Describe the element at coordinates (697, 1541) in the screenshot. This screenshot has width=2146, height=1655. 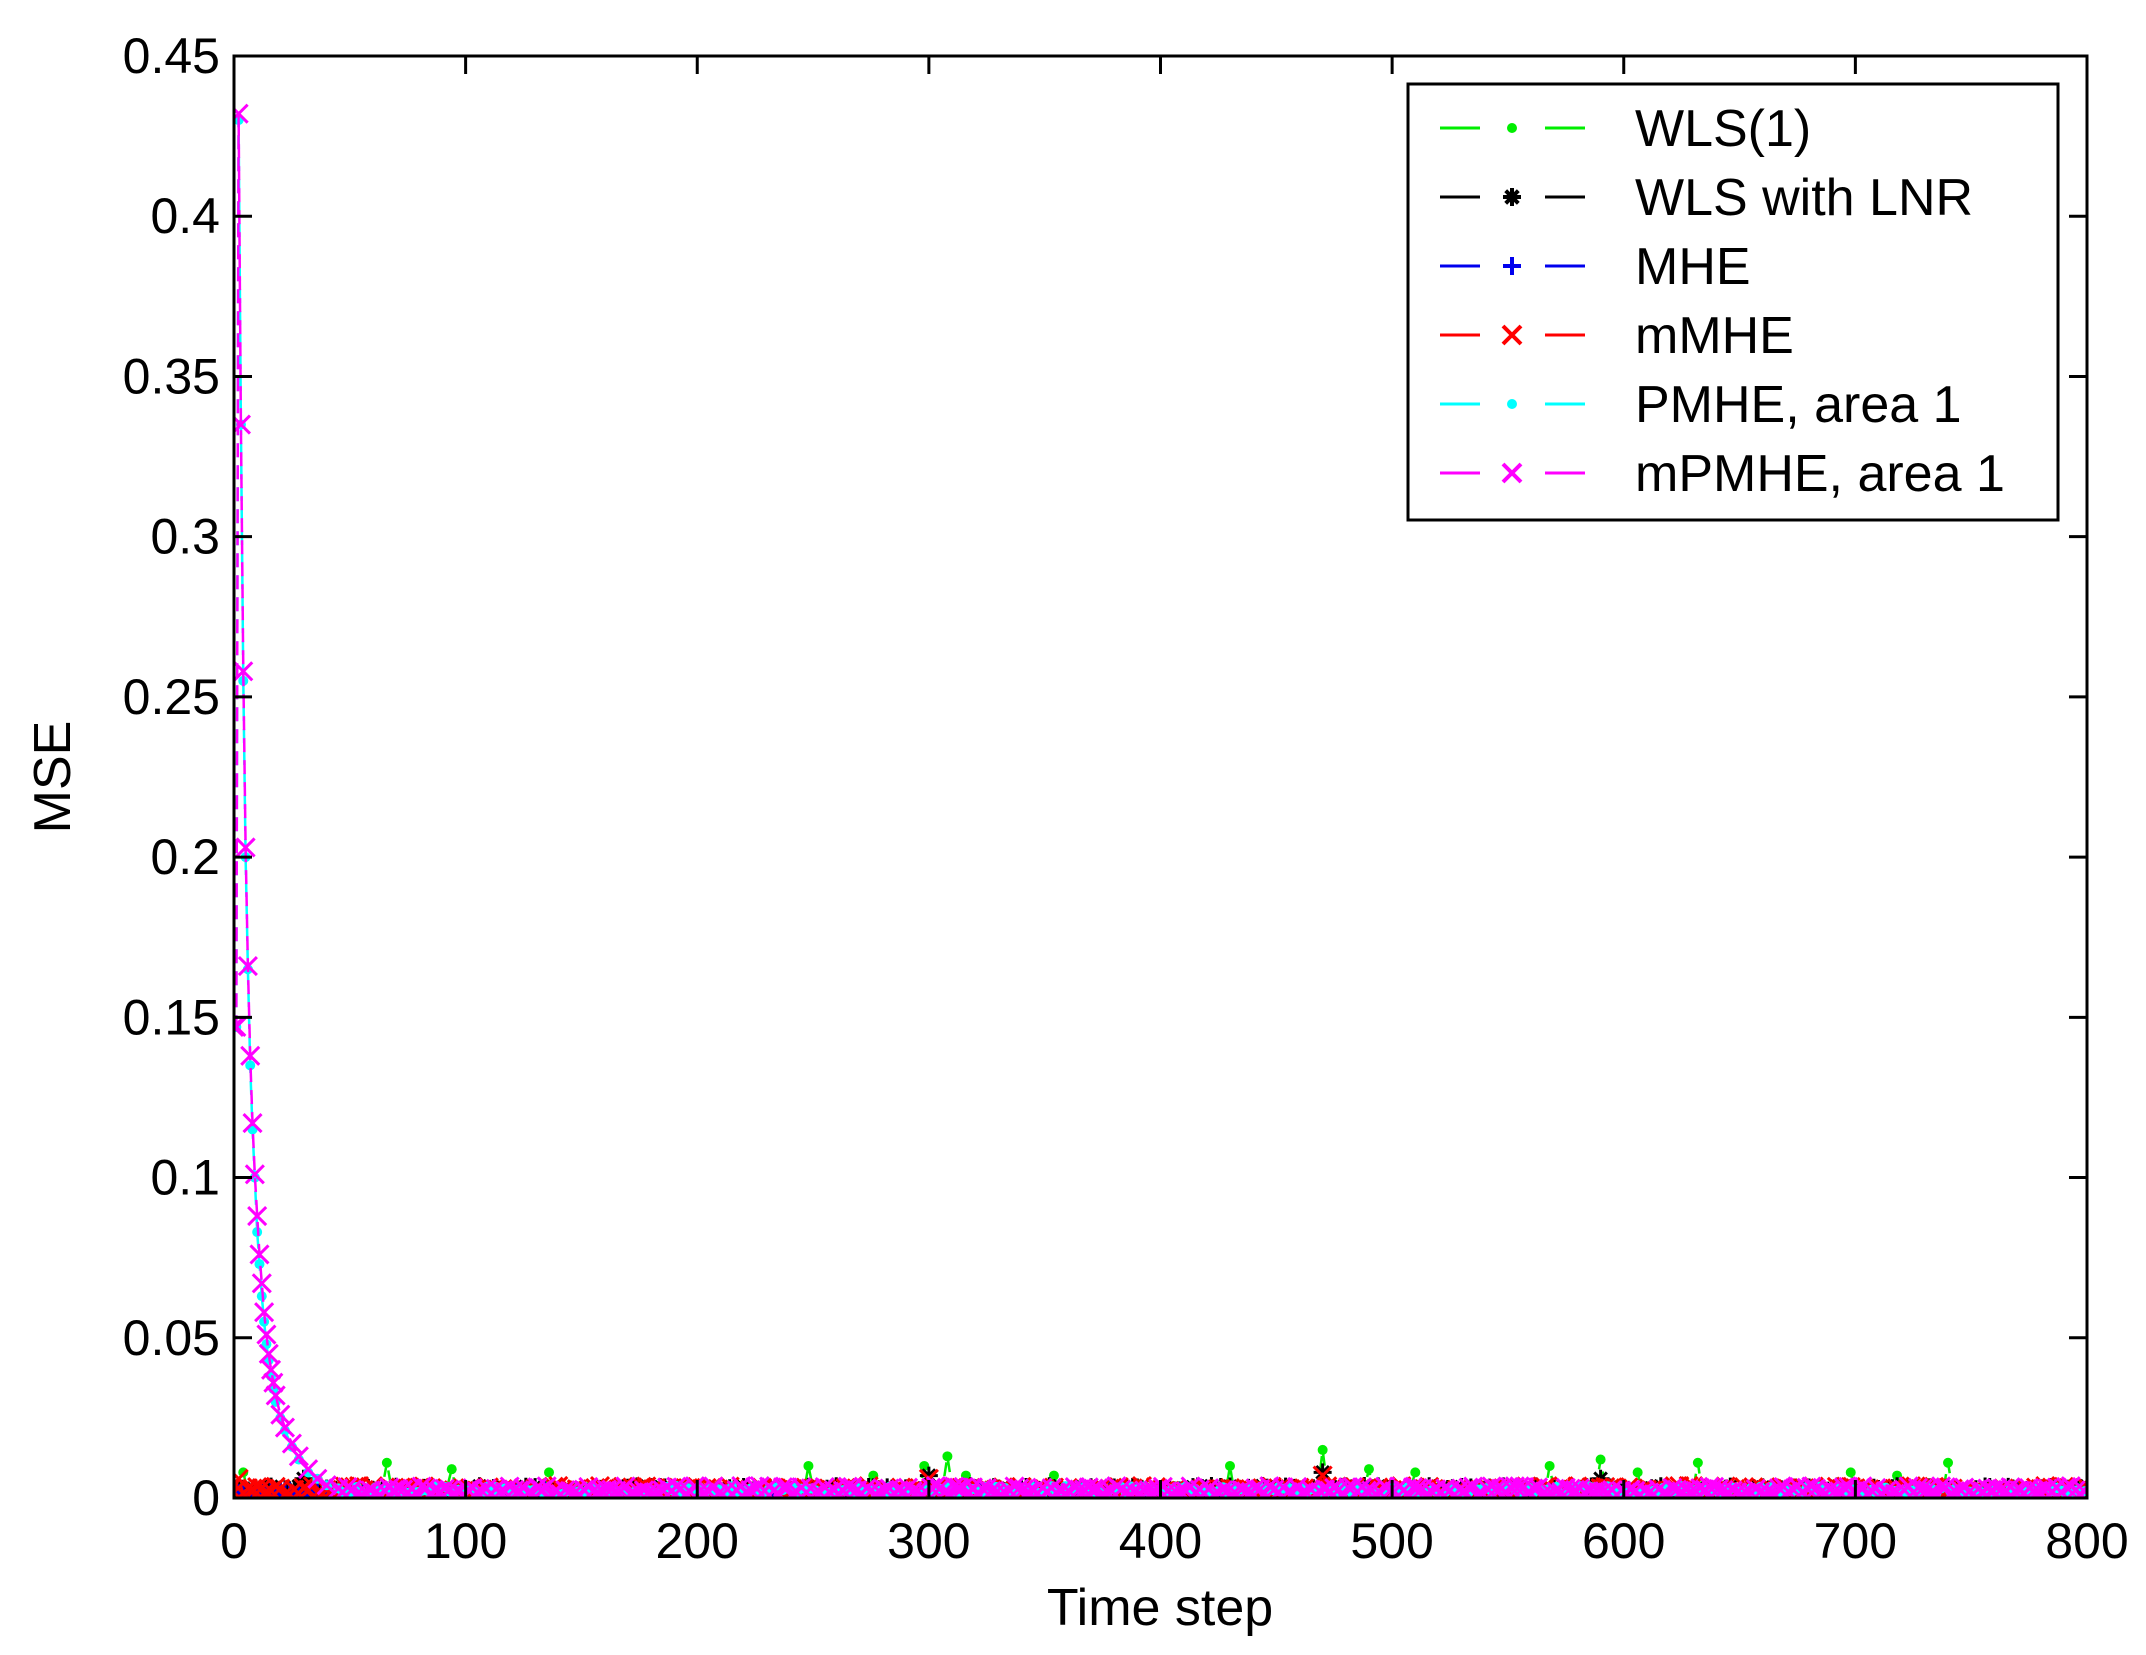
I see `x-tick-label: 200` at that location.